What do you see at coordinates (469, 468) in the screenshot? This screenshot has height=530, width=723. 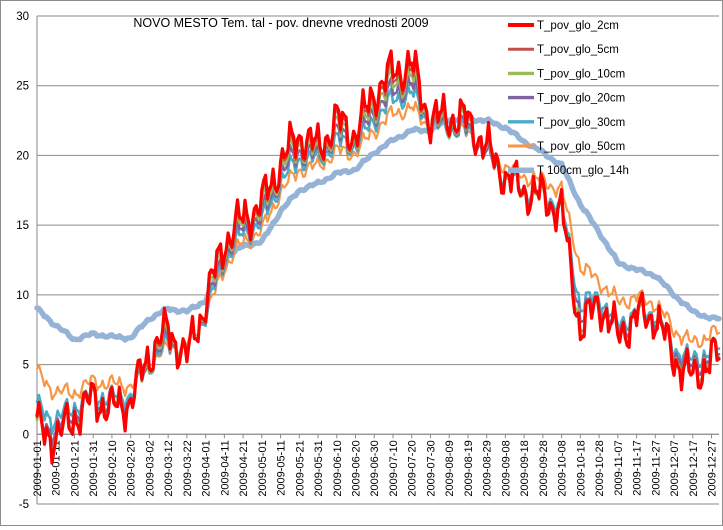 I see `x-tick-label: 2009-08-19` at bounding box center [469, 468].